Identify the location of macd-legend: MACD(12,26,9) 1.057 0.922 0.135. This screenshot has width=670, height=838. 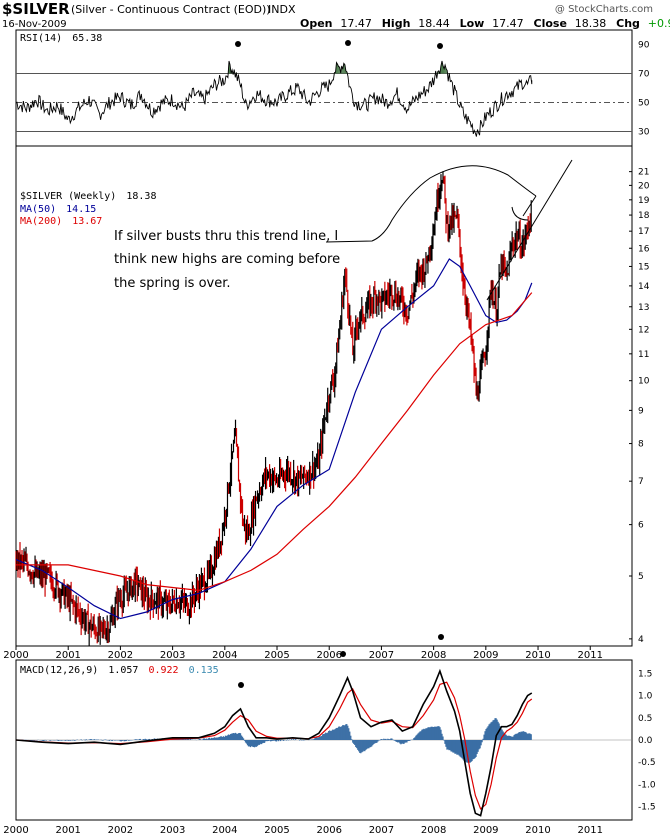
(119, 670).